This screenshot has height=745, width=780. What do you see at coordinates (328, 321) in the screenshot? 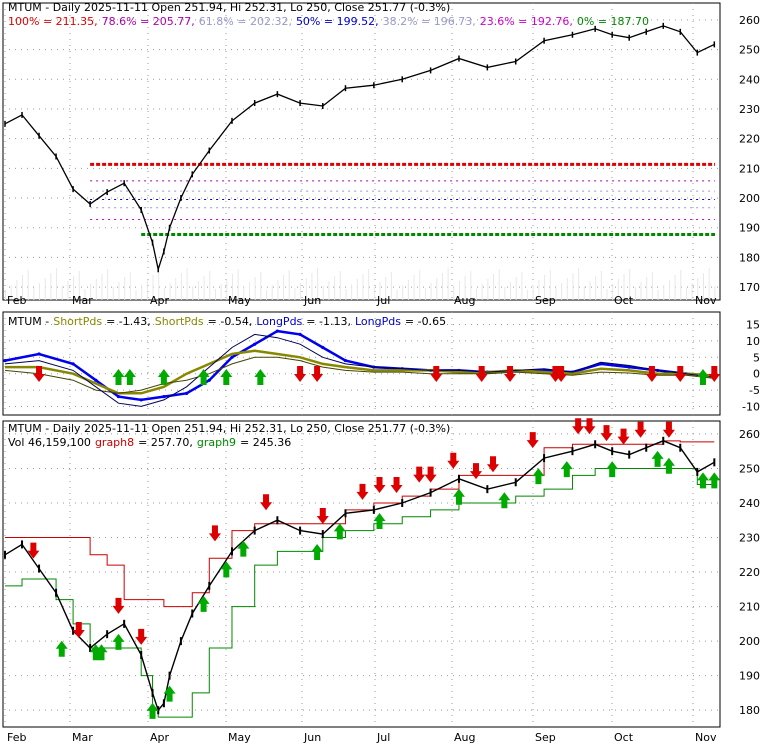
I see `header-segment: = -1.13,` at bounding box center [328, 321].